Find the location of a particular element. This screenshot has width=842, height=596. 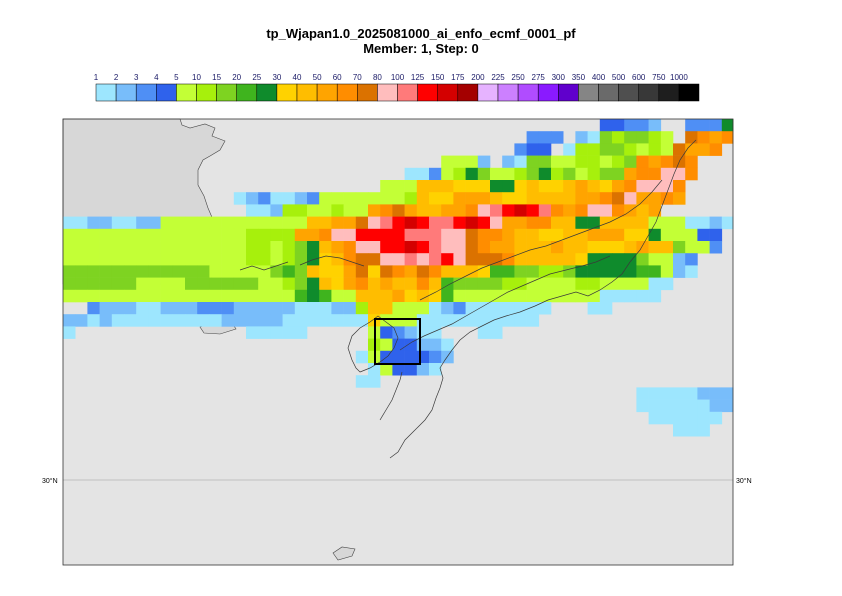

legend-tick-label: 80 is located at coordinates (377, 77).